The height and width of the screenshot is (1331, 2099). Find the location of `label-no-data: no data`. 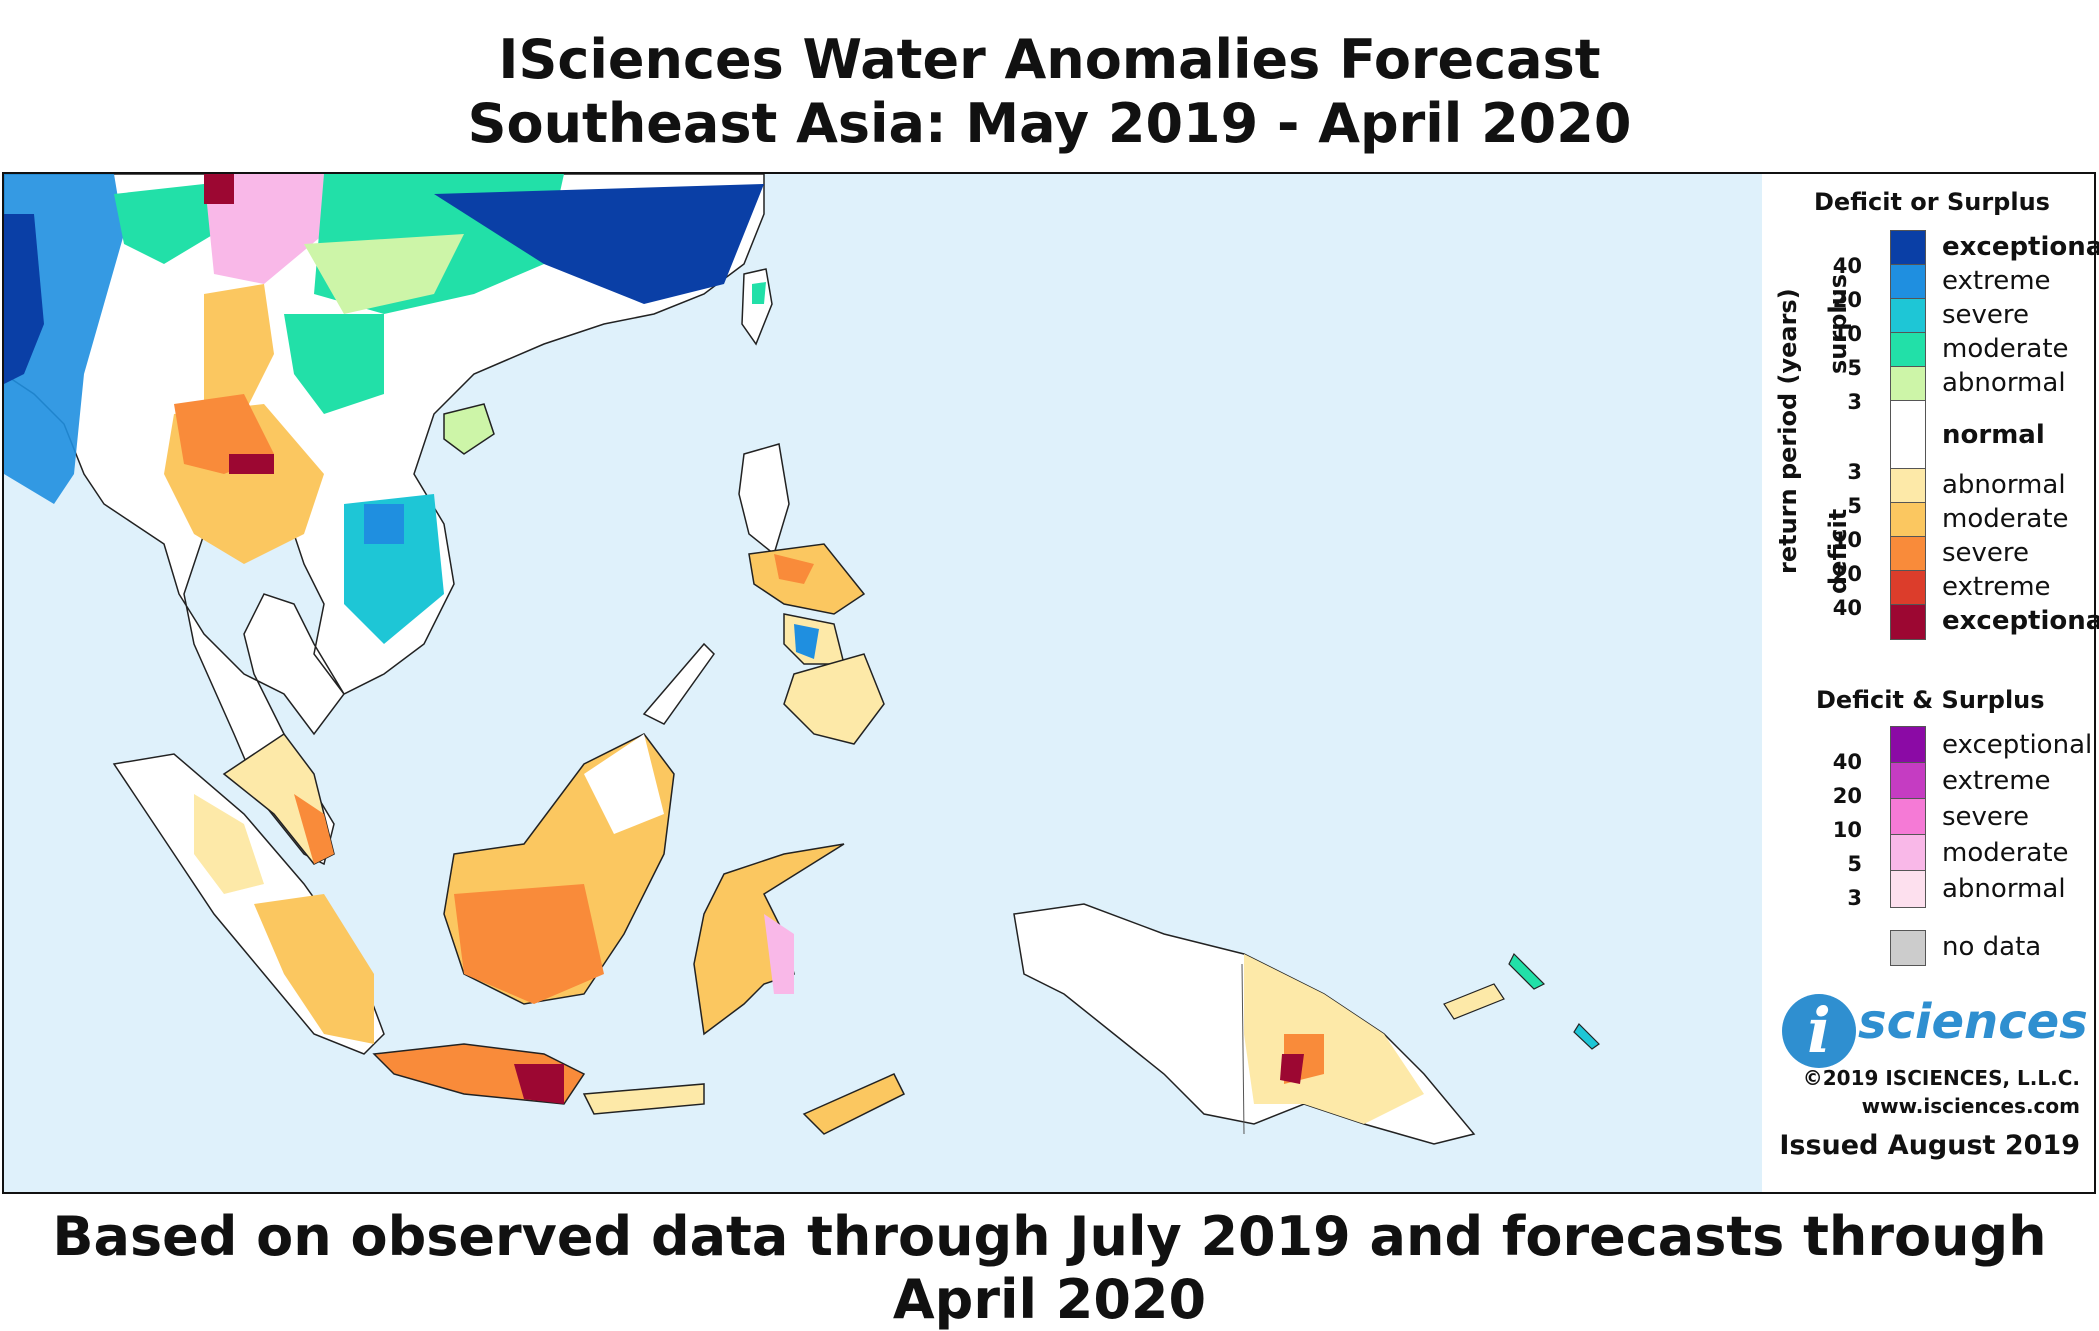

label-no-data: no data is located at coordinates (1992, 947).